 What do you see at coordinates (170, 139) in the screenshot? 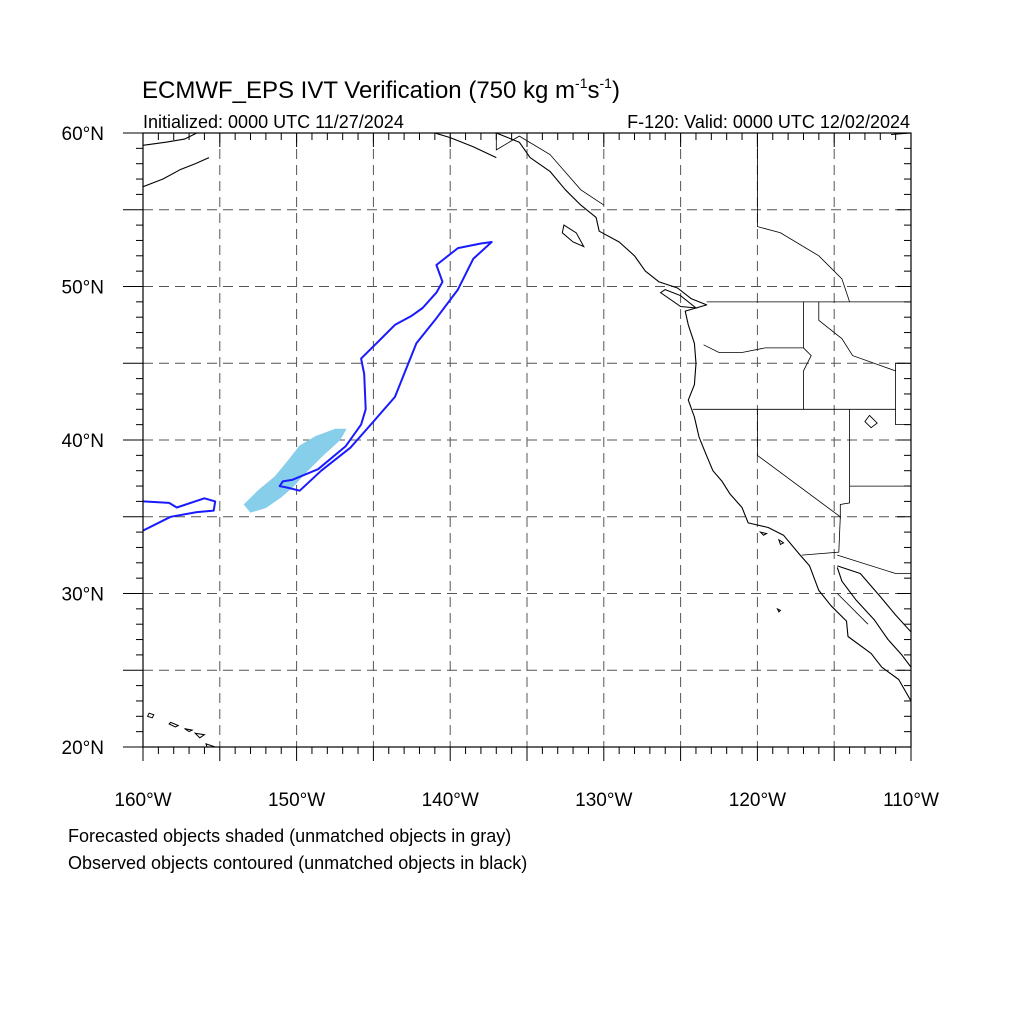
I see `coast-alaska` at bounding box center [170, 139].